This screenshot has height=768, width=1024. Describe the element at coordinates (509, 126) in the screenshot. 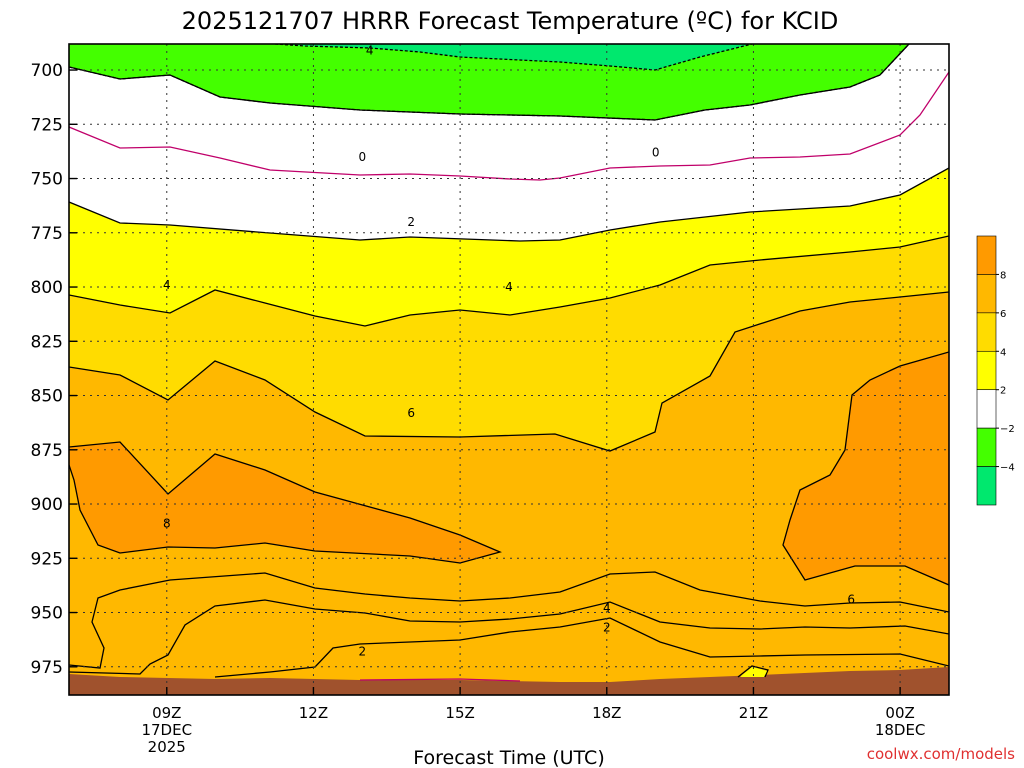

I see `contour-zero` at that location.